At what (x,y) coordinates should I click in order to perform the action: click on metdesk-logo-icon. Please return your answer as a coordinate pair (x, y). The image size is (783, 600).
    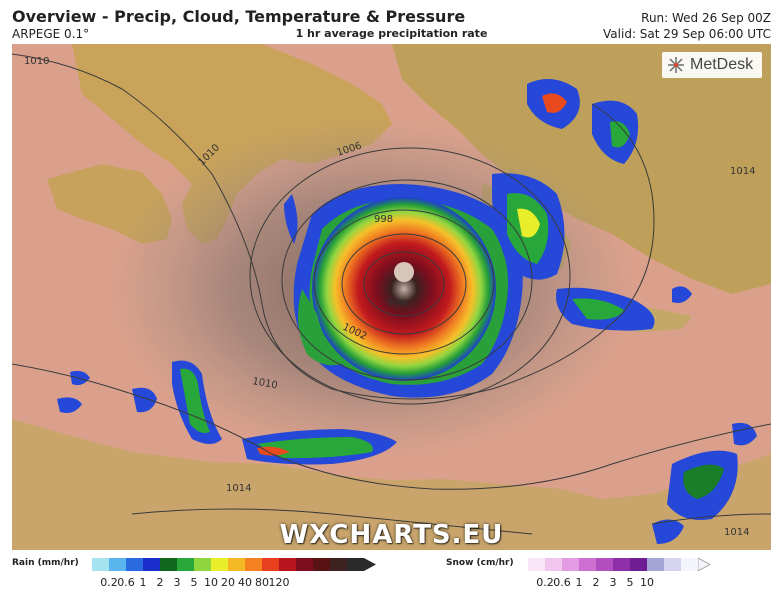
    Looking at the image, I should click on (676, 65).